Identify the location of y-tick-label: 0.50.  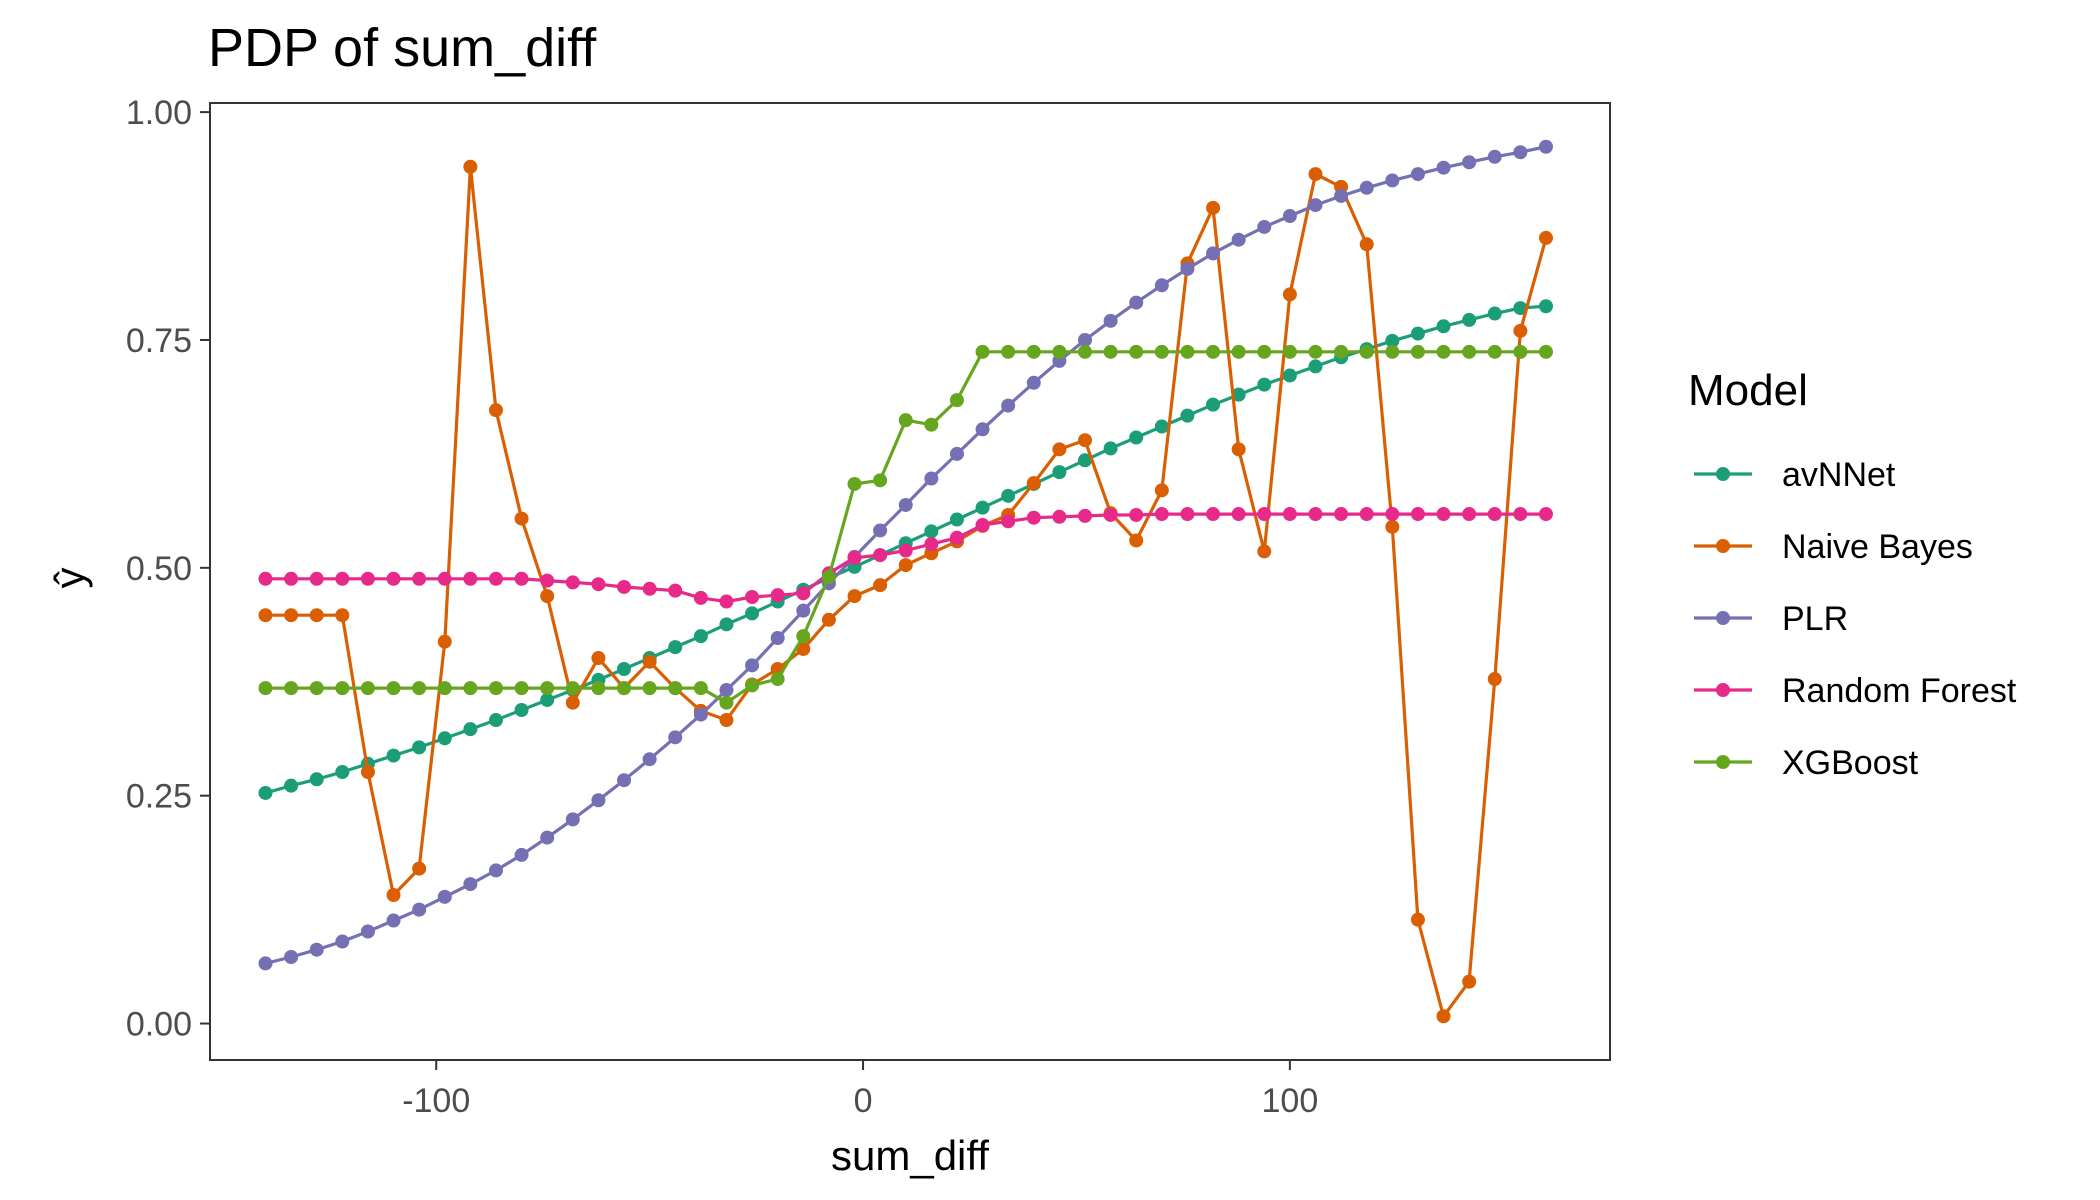
(159, 569).